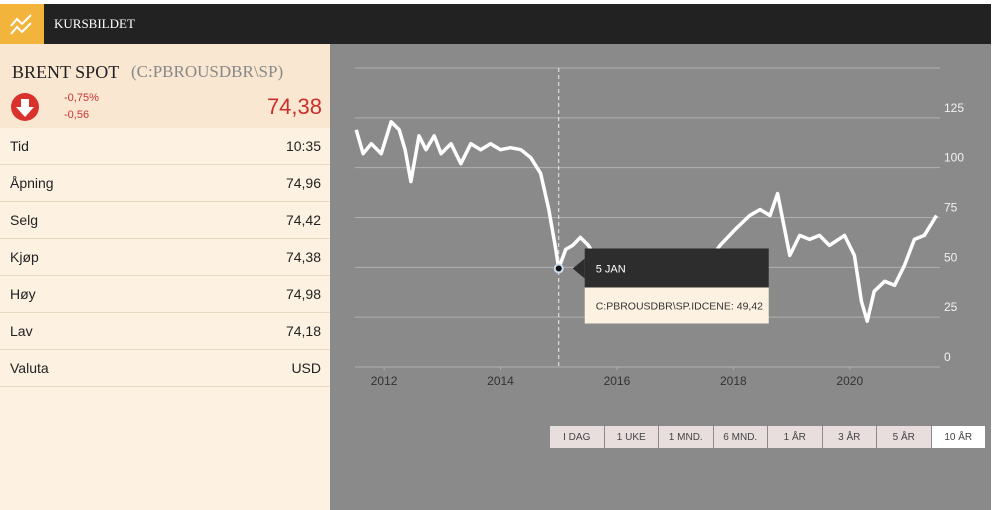 The height and width of the screenshot is (510, 997). I want to click on tooltip-head, so click(676, 268).